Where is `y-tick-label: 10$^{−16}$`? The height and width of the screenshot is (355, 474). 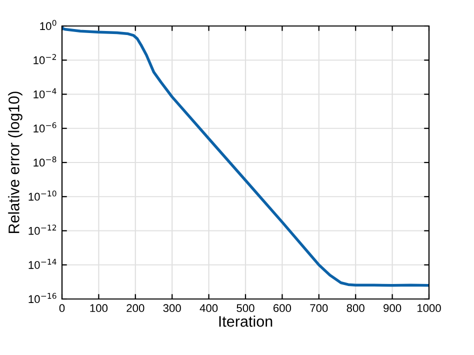
y-tick-label: 10$^{−16}$ is located at coordinates (42, 298).